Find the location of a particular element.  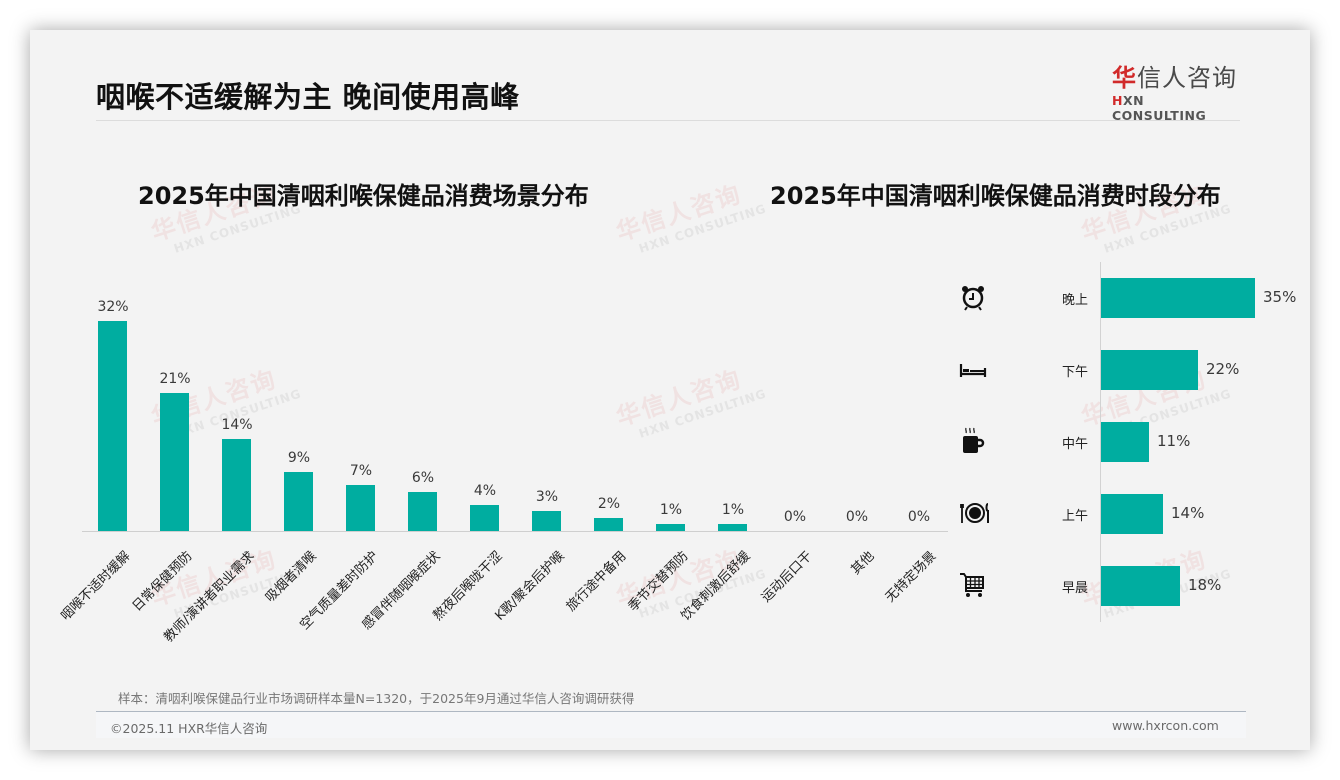

bar-column: 6% is located at coordinates (423, 381).